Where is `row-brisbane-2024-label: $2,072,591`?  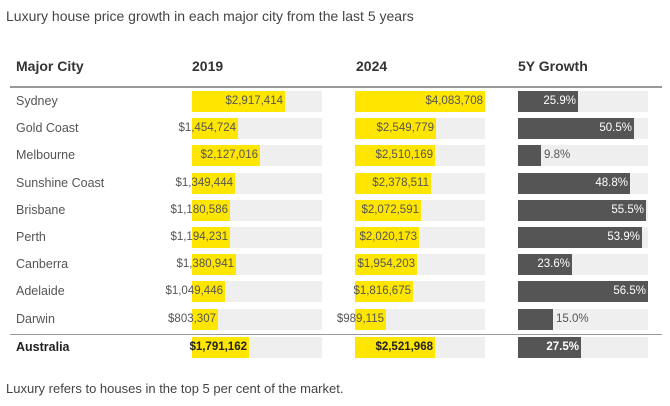
row-brisbane-2024-label: $2,072,591 is located at coordinates (390, 209).